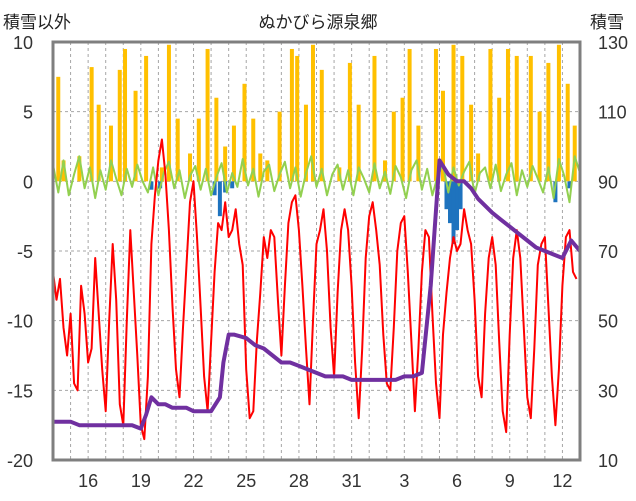  I want to click on x-tick-label: 6, so click(457, 481).